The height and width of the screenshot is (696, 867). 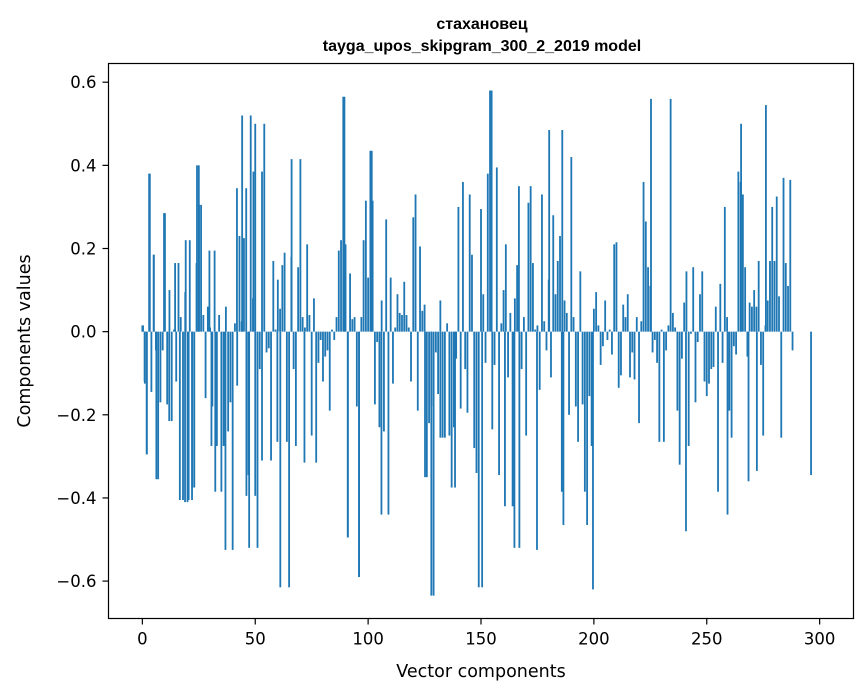 I want to click on y-tick-label: −0.2, so click(x=76, y=415).